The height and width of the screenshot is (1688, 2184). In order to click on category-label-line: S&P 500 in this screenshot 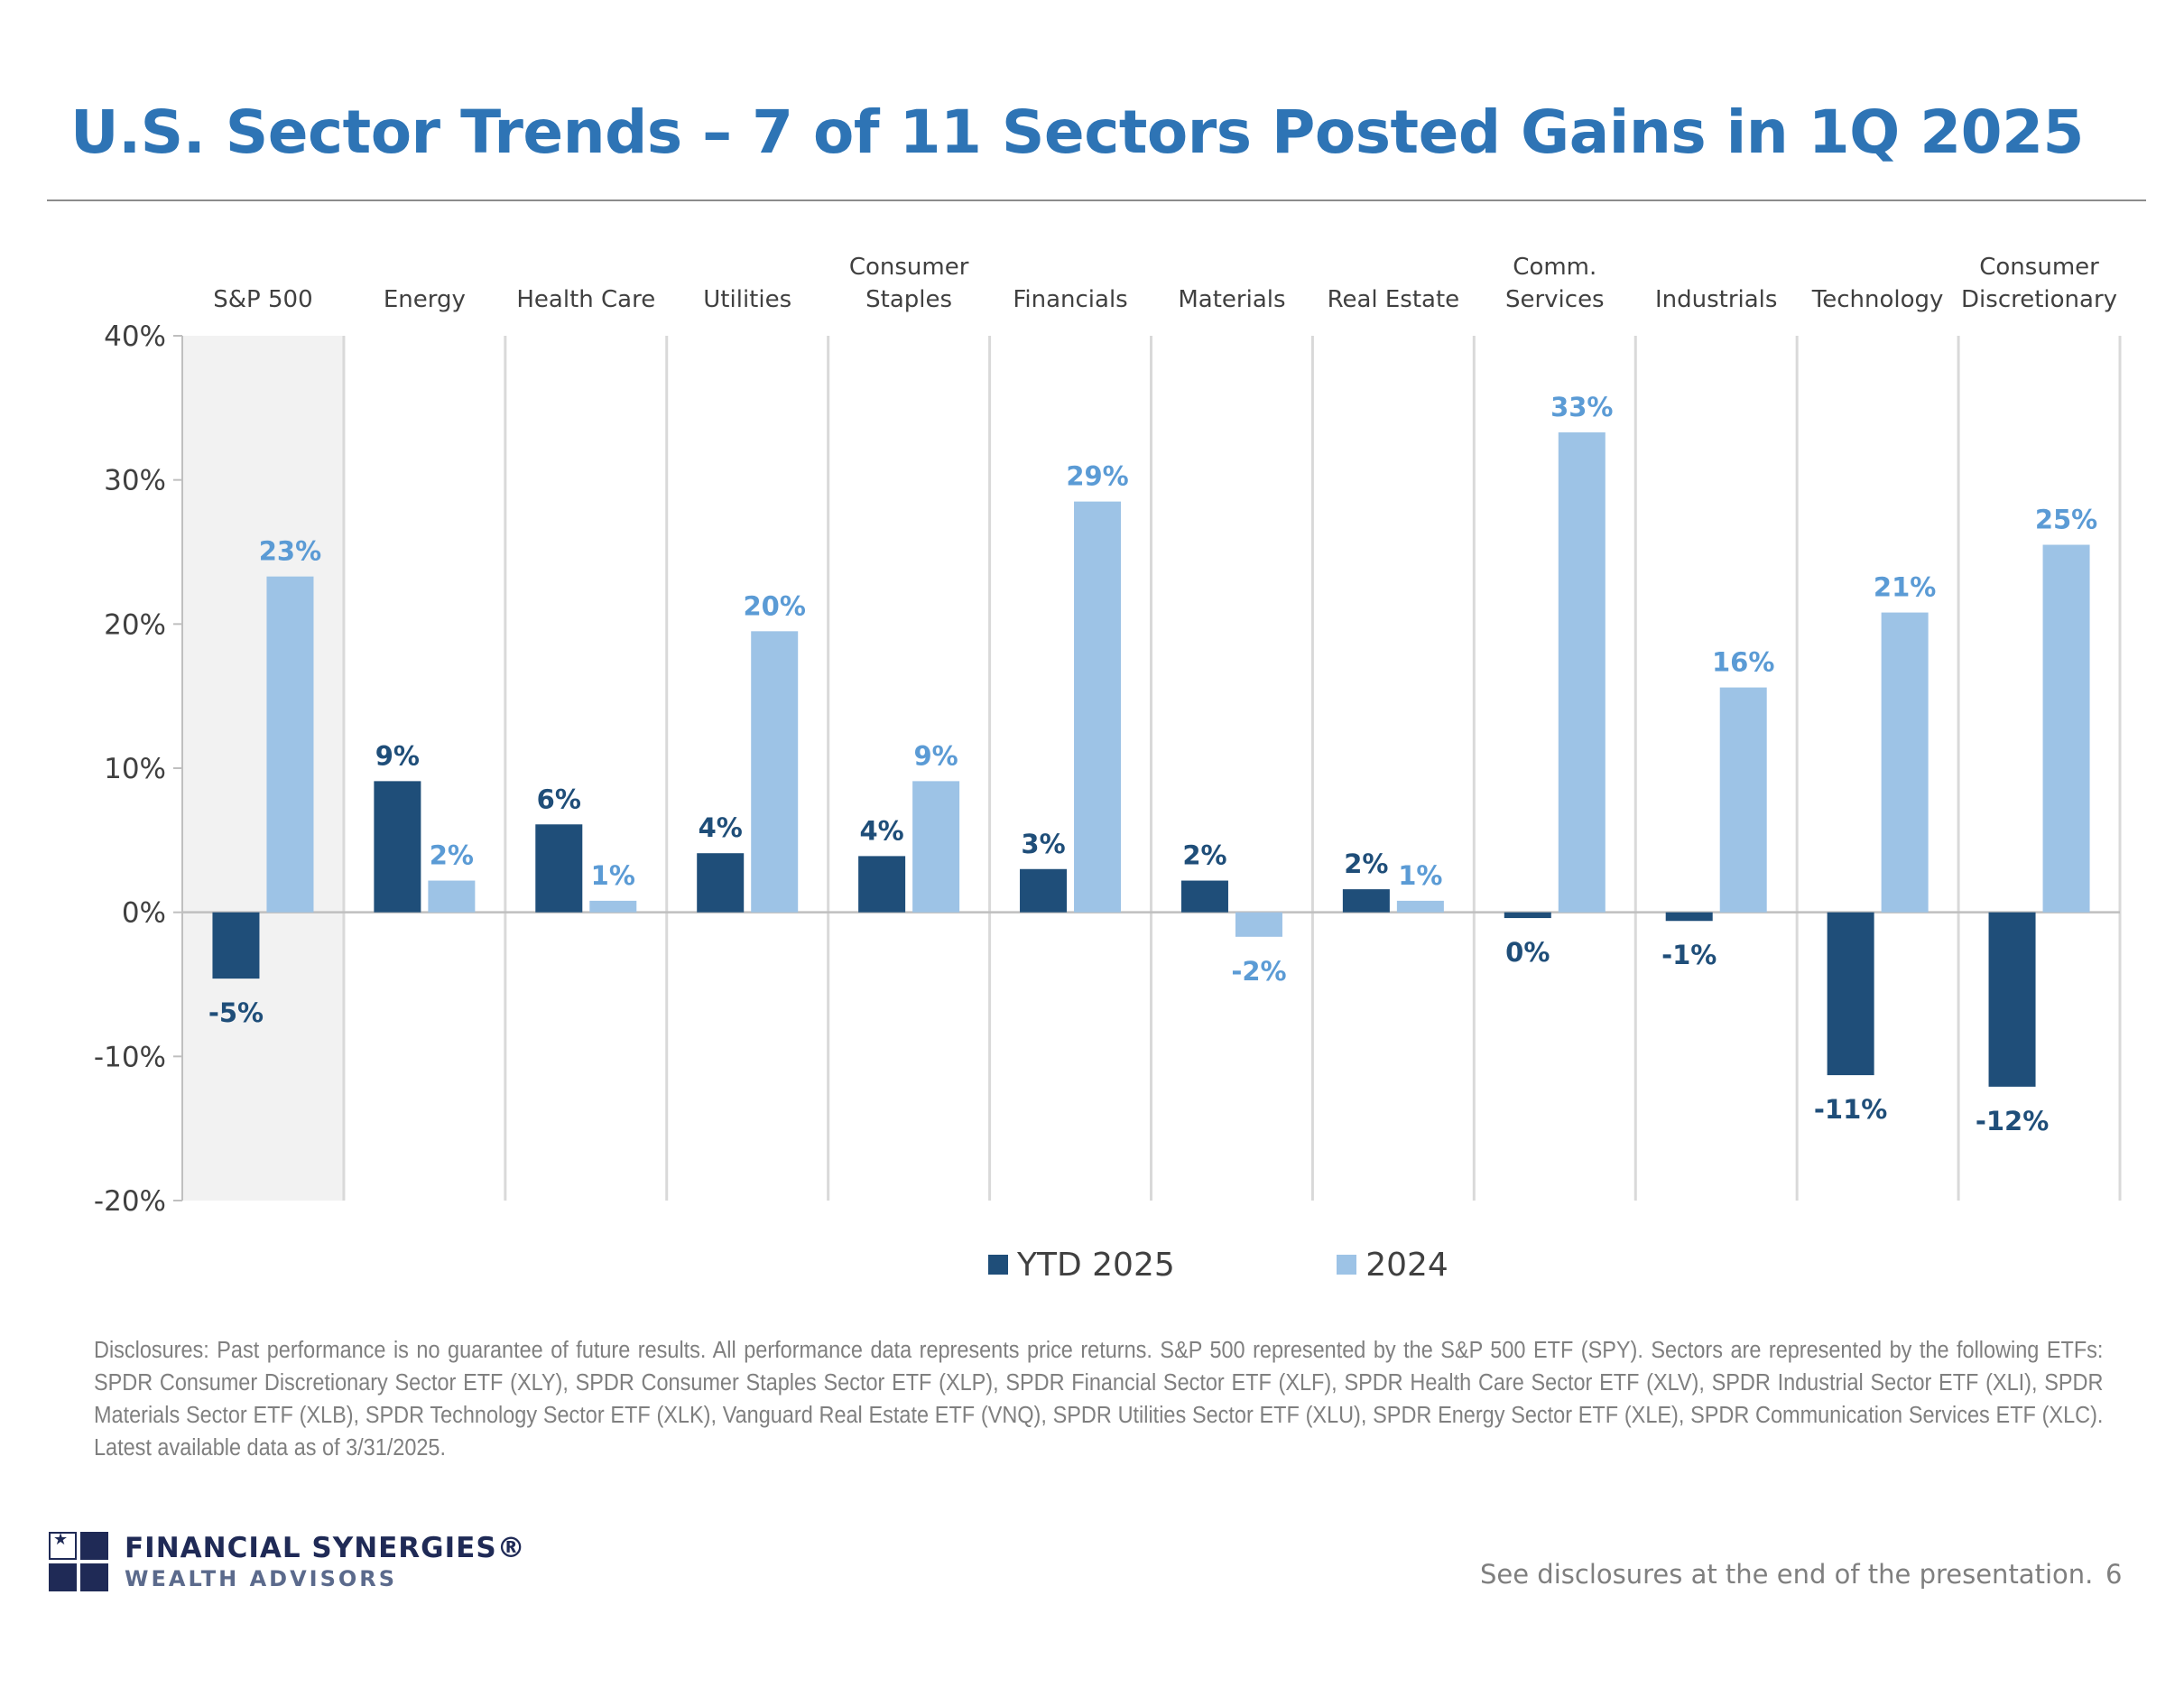, I will do `click(262, 300)`.